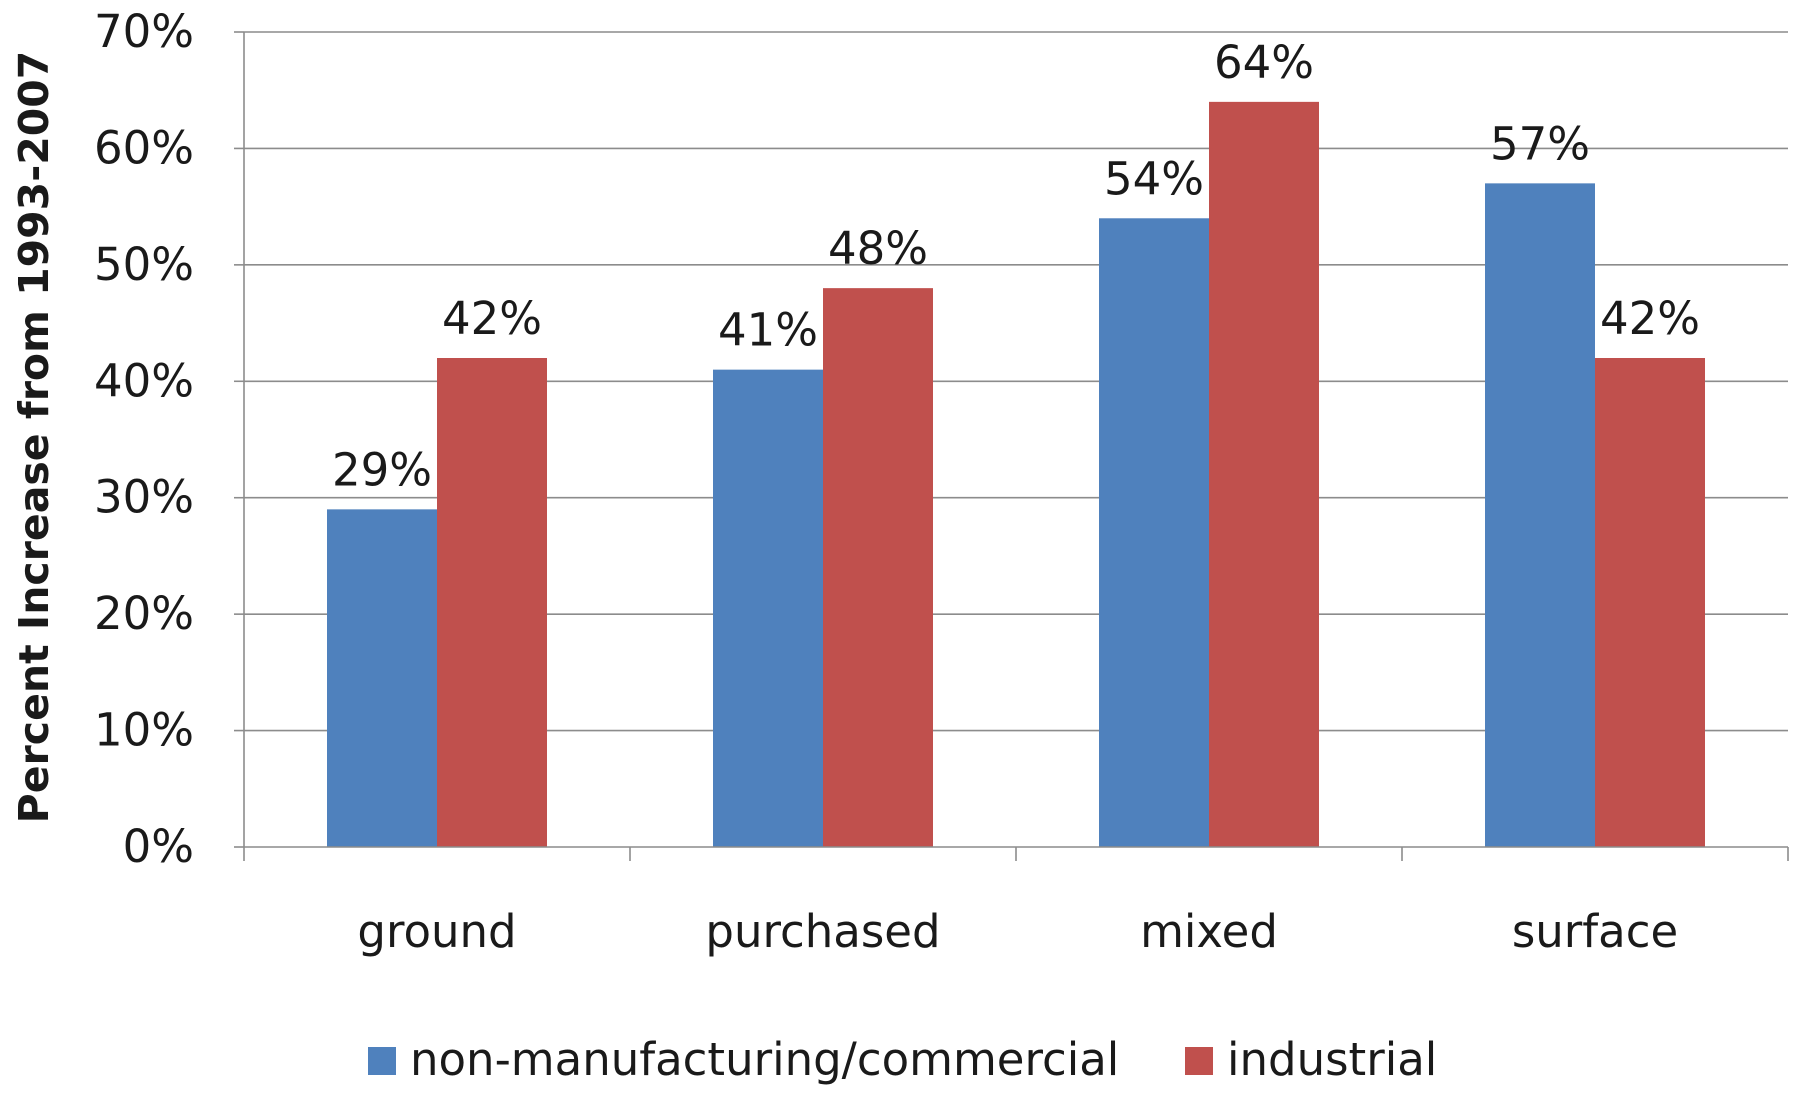 This screenshot has height=1100, width=1798. I want to click on y-tick-label-7: 70%, so click(144, 31).